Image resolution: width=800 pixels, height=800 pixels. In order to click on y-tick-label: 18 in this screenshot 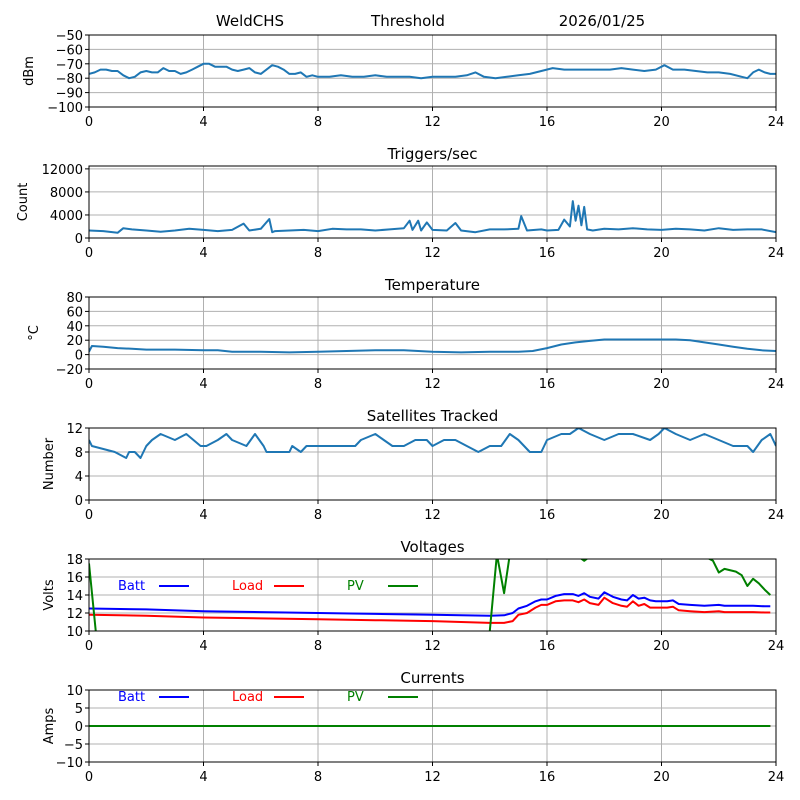, I will do `click(74, 560)`.